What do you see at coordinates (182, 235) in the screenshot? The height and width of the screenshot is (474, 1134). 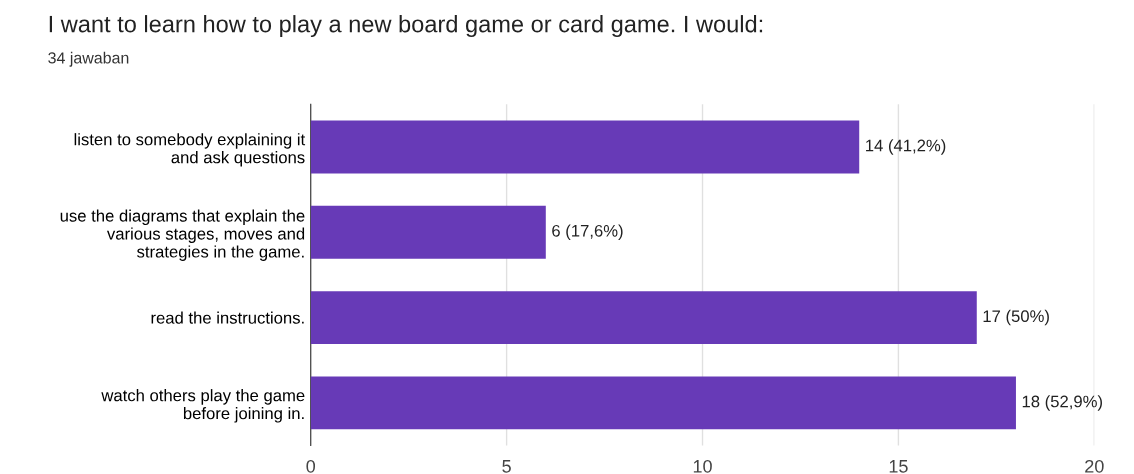 I see `y-tick-label: use the diagrams that explain the various stages, moves and strategies in the game.` at bounding box center [182, 235].